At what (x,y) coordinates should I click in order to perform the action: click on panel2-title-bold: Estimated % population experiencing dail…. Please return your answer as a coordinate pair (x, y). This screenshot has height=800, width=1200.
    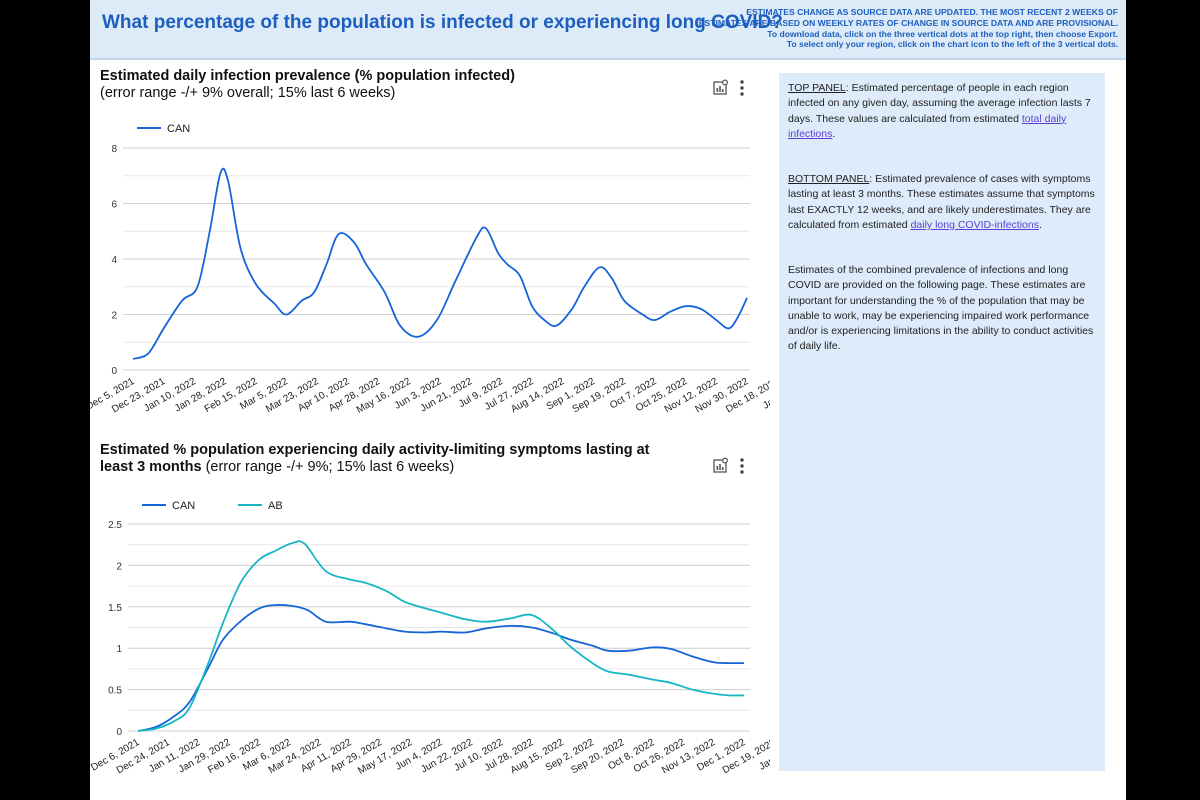
    Looking at the image, I should click on (375, 458).